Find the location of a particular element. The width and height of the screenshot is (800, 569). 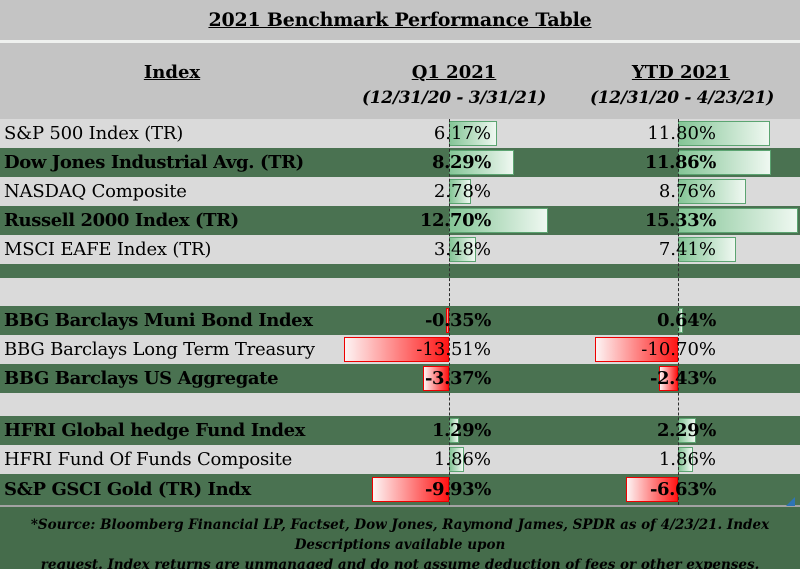

ytd-value: -2.43% is located at coordinates (682, 378).